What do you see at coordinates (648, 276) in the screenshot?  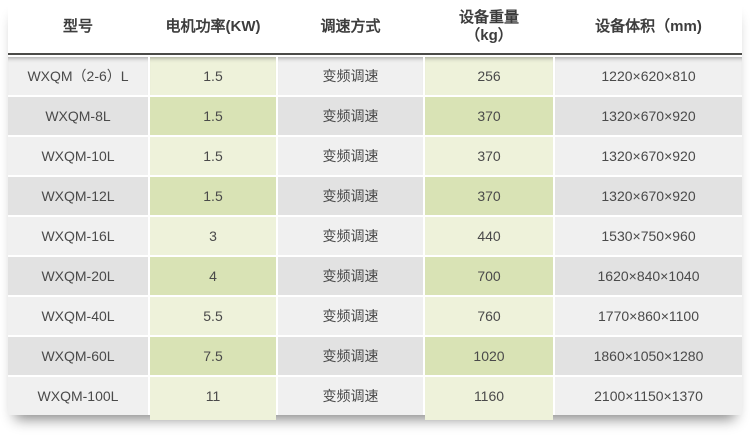 I see `volume-cell: 1620×840×1040` at bounding box center [648, 276].